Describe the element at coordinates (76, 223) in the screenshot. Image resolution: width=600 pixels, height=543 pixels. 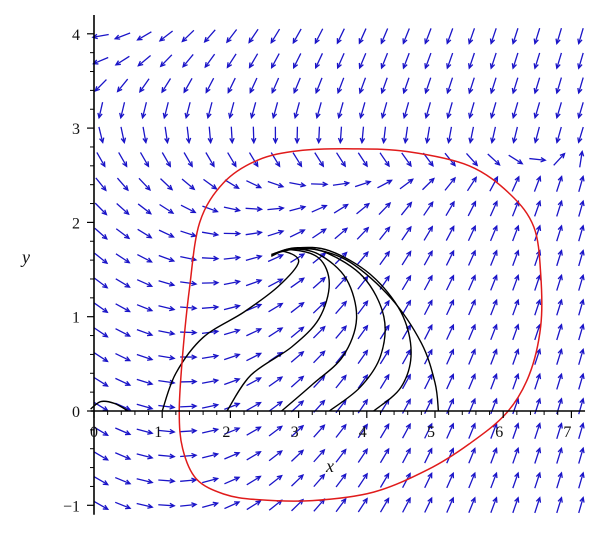
I see `y-tick-label: 2` at that location.